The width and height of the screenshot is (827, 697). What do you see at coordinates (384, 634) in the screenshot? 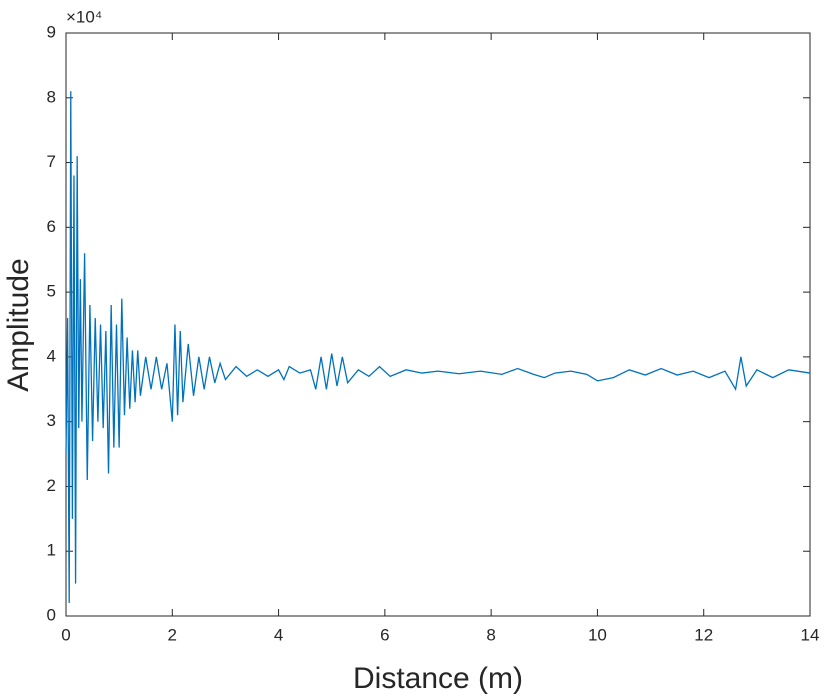
I see `x-tick-label: 6` at bounding box center [384, 634].